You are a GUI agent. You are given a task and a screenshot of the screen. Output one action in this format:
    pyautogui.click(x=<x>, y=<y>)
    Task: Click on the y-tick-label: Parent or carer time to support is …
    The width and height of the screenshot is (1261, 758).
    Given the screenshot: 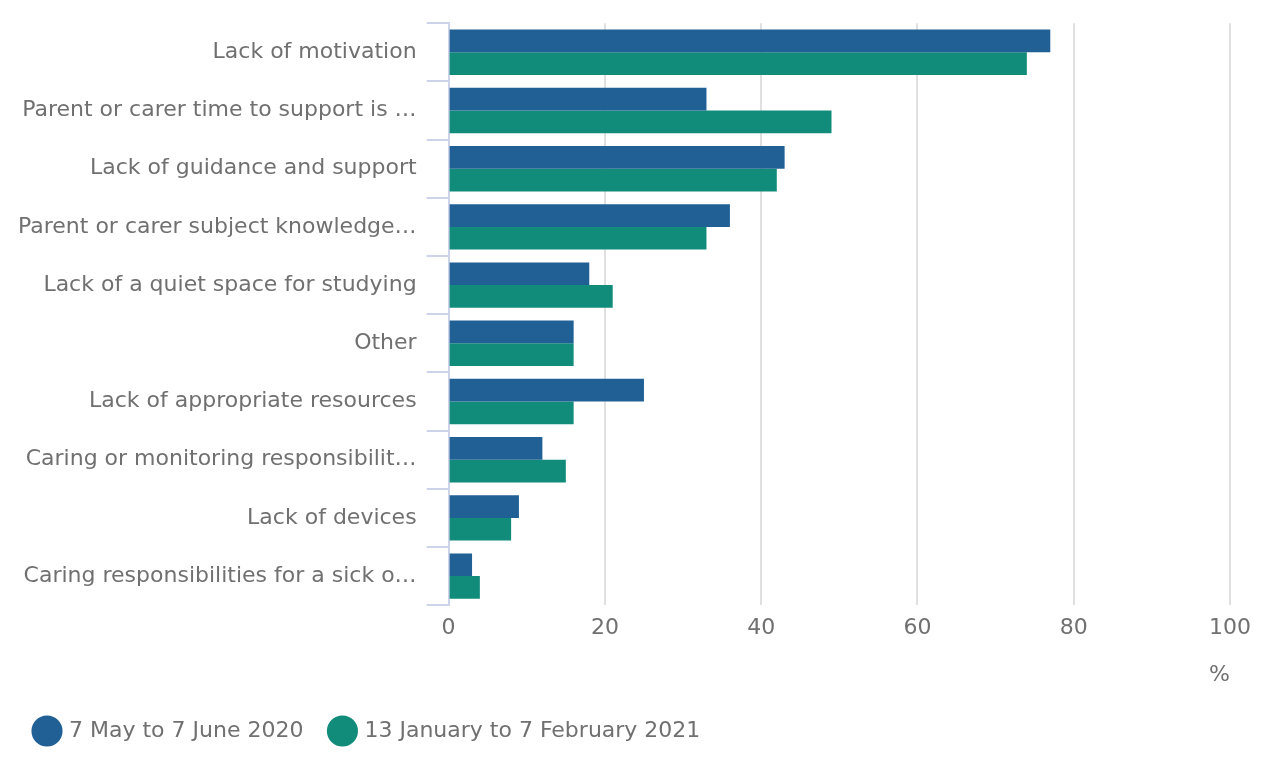 What is the action you would take?
    pyautogui.click(x=219, y=109)
    